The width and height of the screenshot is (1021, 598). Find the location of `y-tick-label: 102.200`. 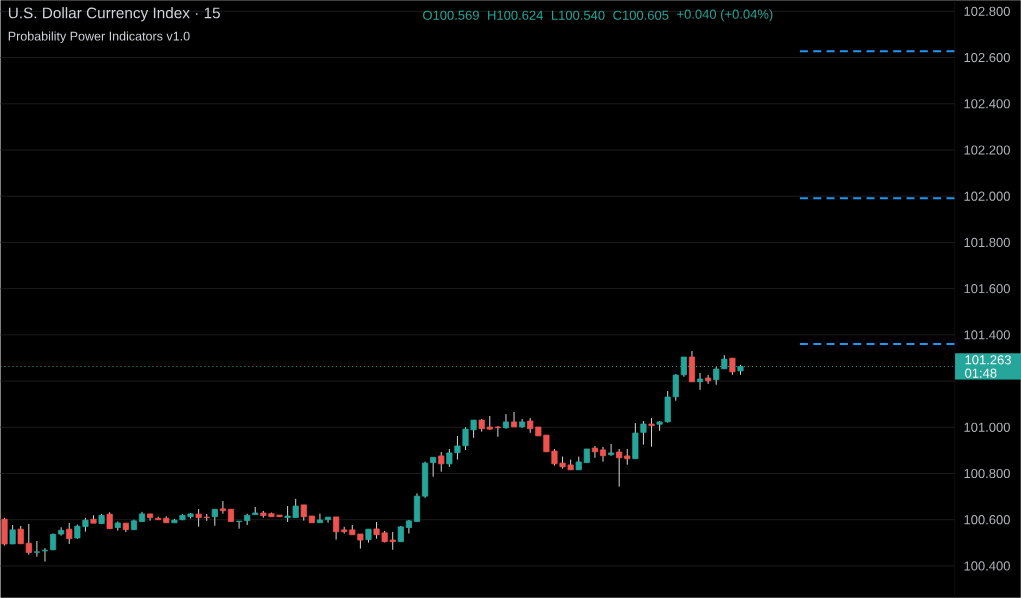

y-tick-label: 102.200 is located at coordinates (987, 150).